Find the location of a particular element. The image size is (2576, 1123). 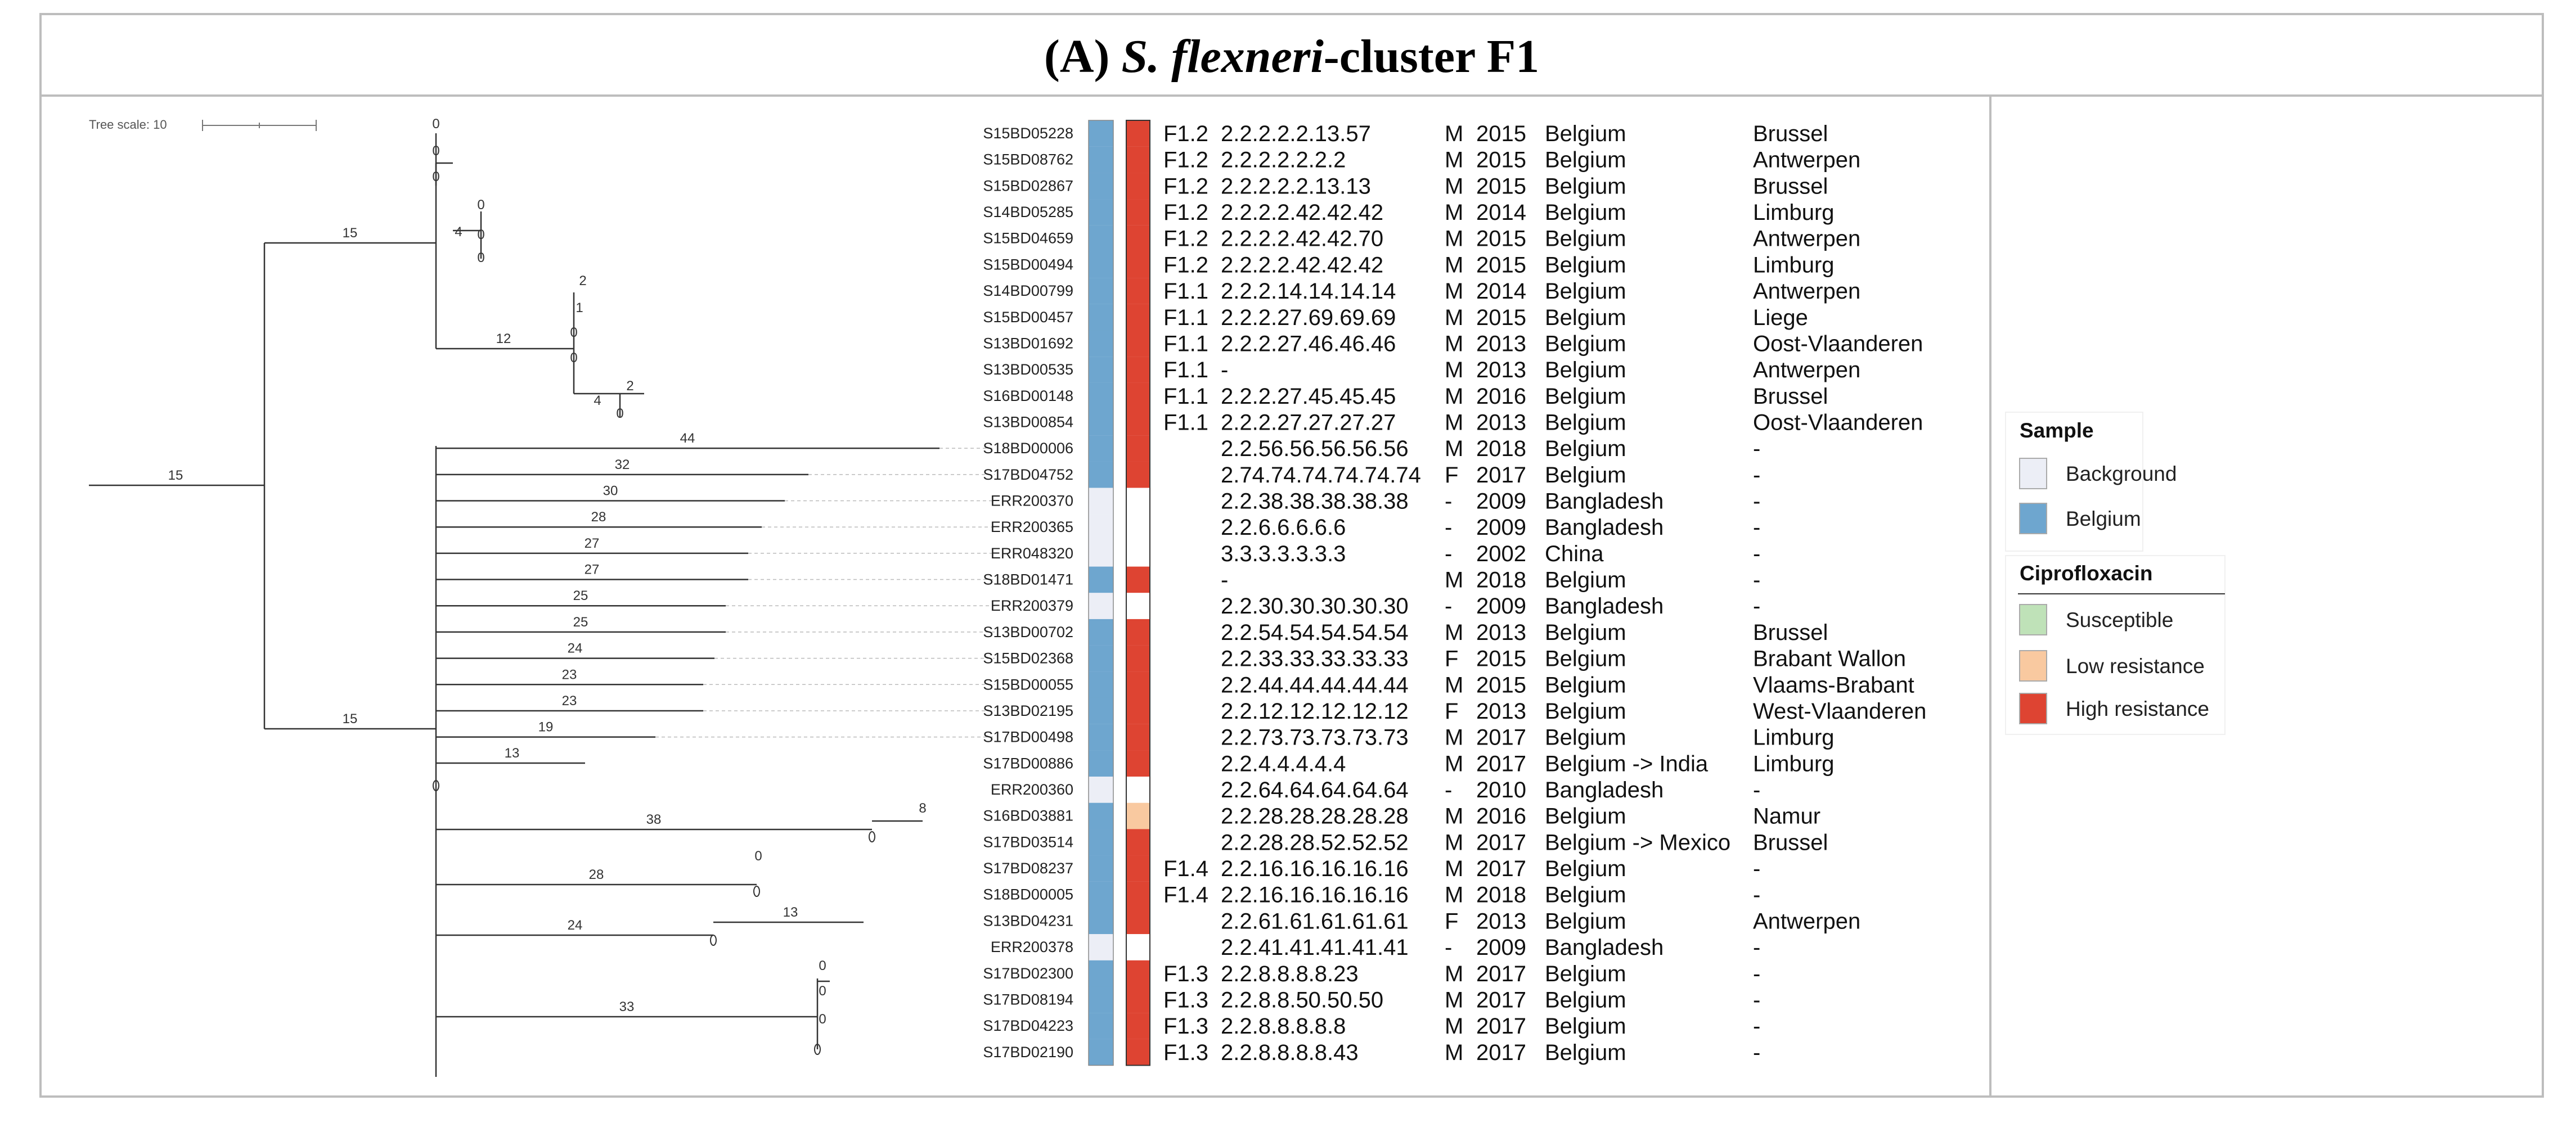

sequence-type-cell: 2.2.33.33.33.33.33 is located at coordinates (1315, 659).